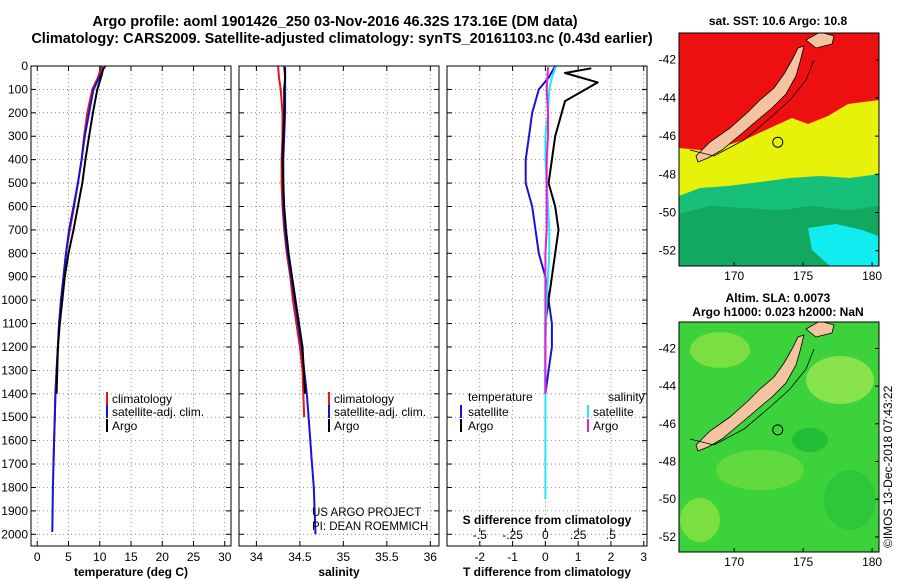 This screenshot has height=580, width=900. What do you see at coordinates (344, 557) in the screenshot?
I see `x-tick-label: 35` at bounding box center [344, 557].